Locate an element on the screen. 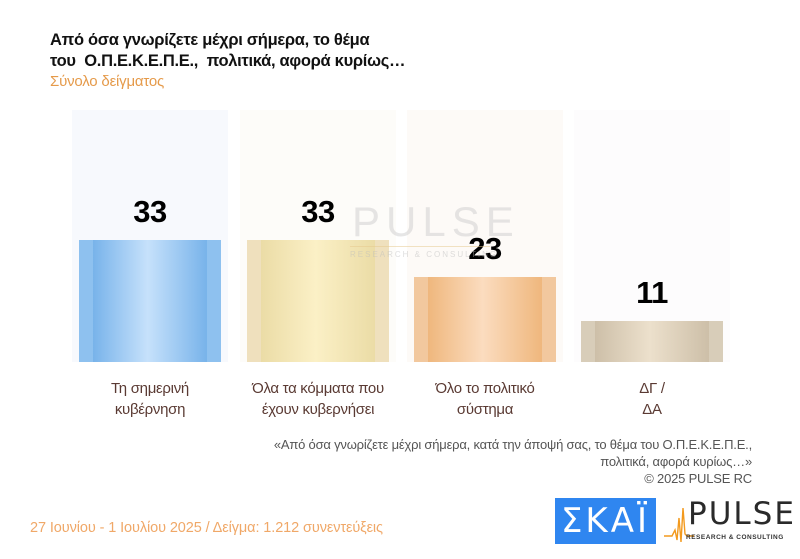  category-label: Όλο το πολιτικό σύστημα is located at coordinates (485, 399).